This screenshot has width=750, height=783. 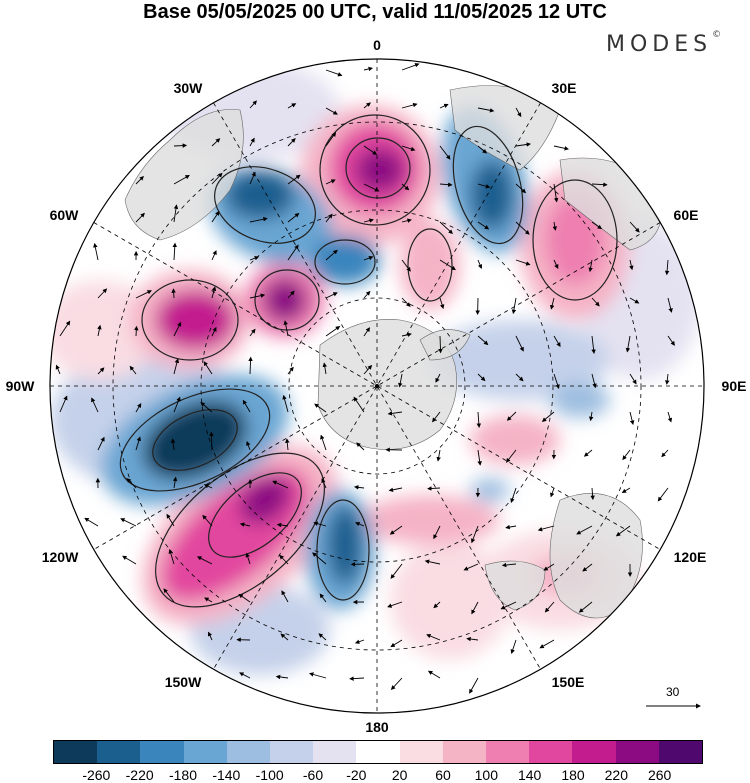 What do you see at coordinates (443, 775) in the screenshot?
I see `legend-tick: 60` at bounding box center [443, 775].